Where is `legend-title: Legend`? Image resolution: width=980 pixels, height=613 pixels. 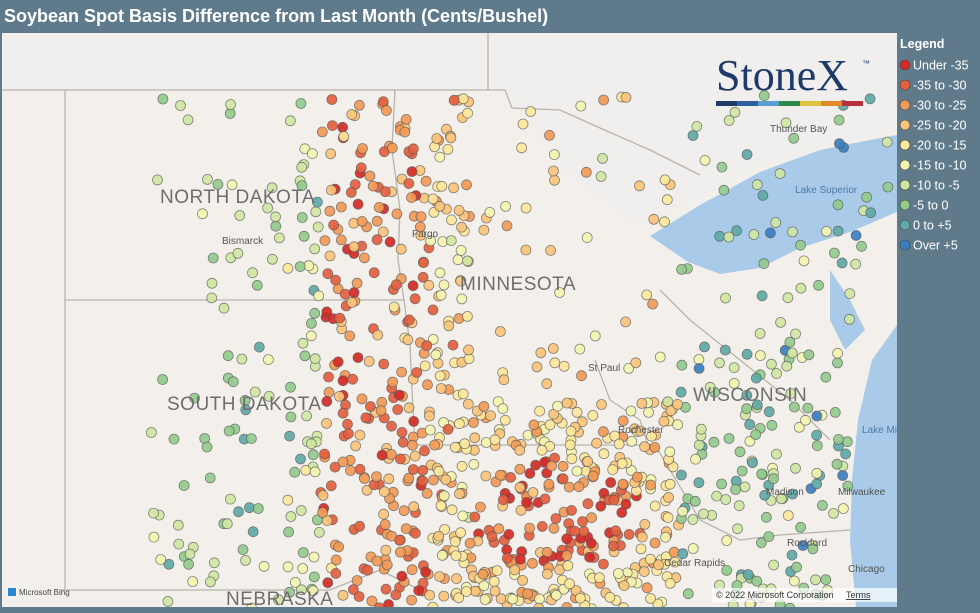
legend-title: Legend is located at coordinates (922, 44).